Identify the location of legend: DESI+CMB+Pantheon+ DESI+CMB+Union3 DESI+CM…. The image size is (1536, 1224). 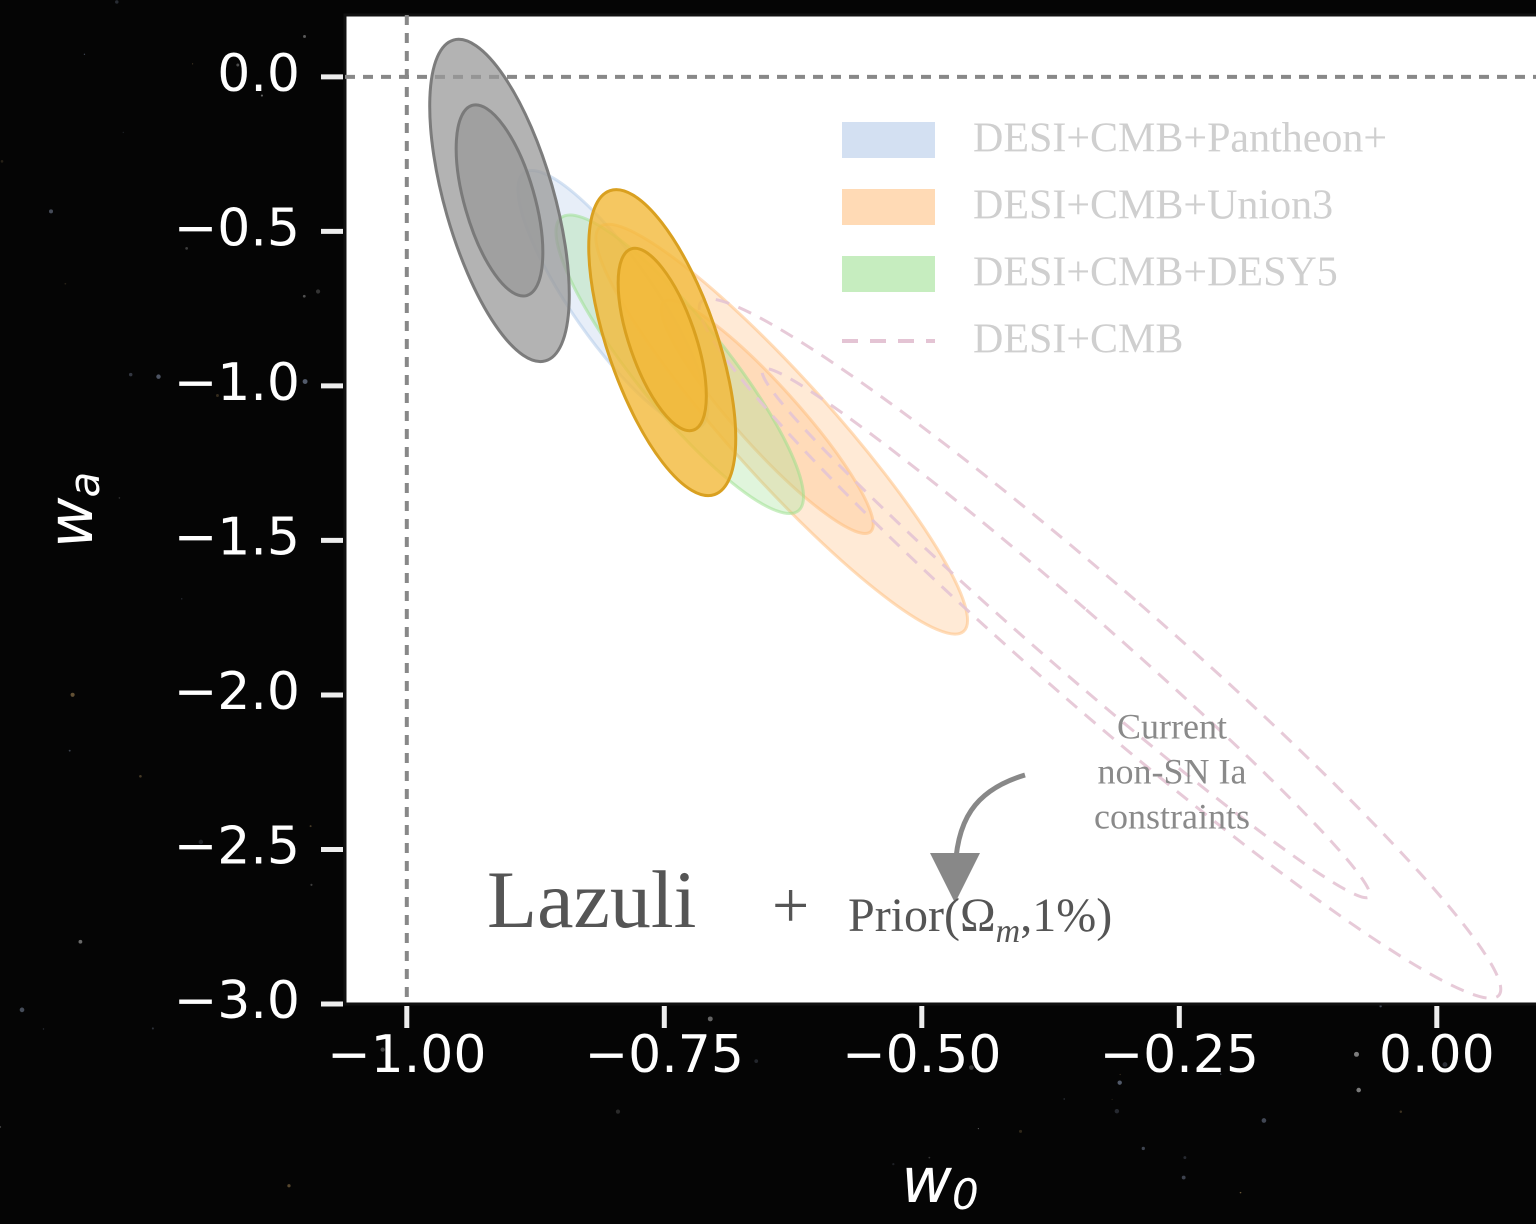
(1114, 239).